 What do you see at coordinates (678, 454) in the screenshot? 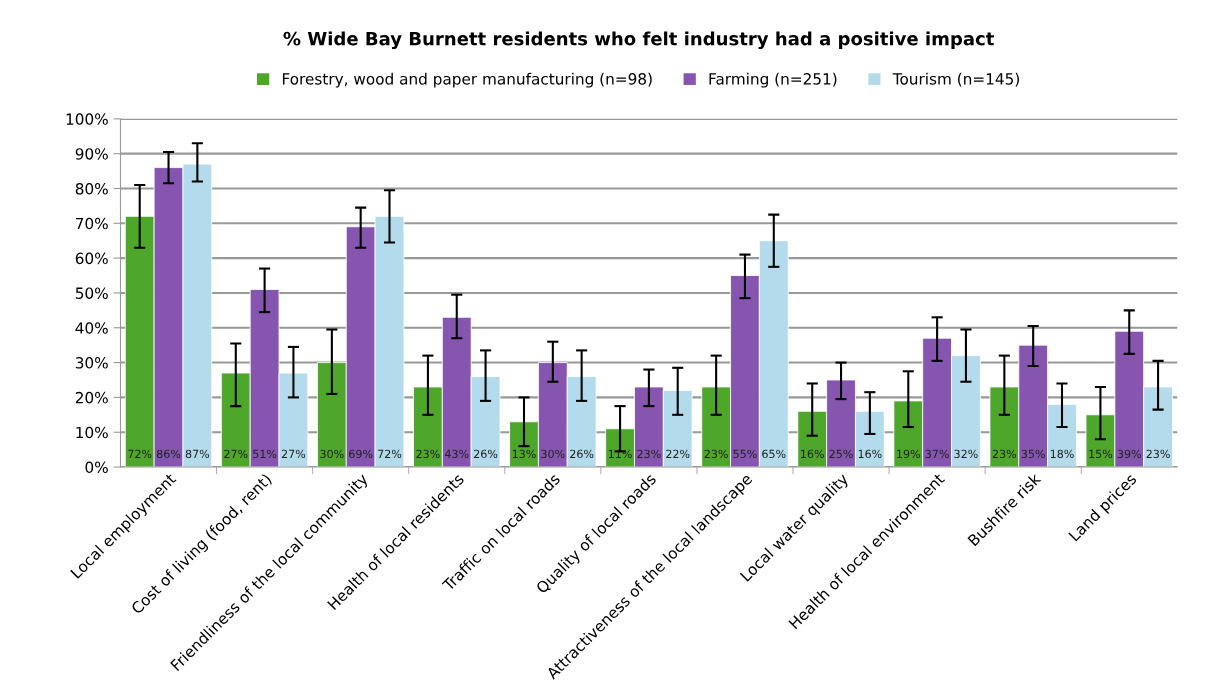
I see `data-label: 22%` at bounding box center [678, 454].